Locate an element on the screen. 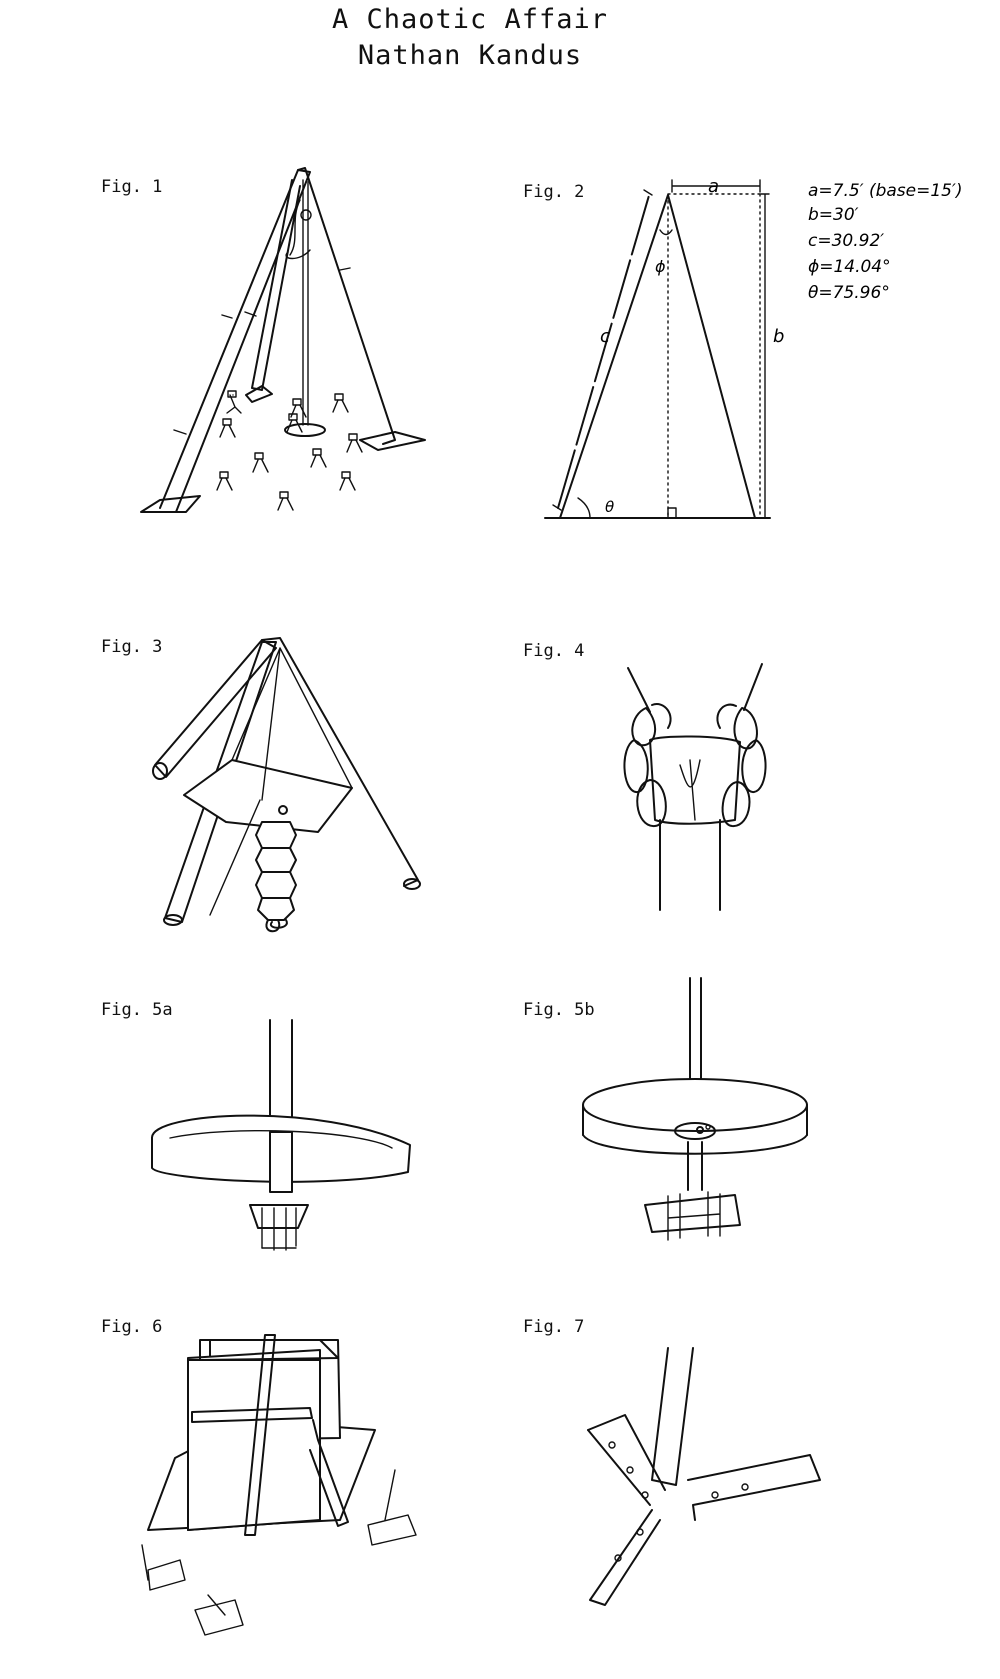 The height and width of the screenshot is (1679, 1000). fig2-angle-theta-label: θ is located at coordinates (609, 507).